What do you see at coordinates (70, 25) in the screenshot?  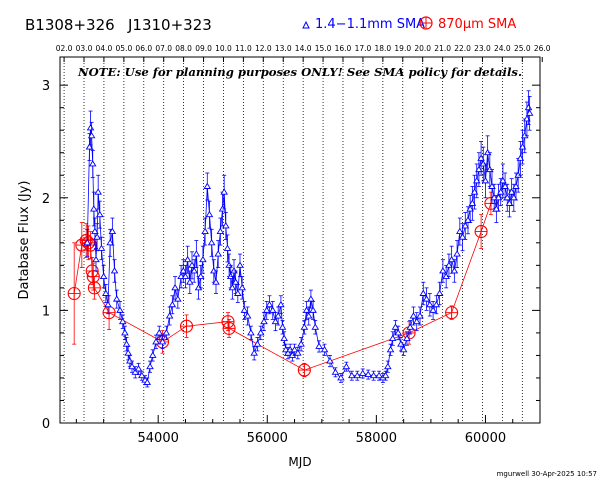 I see `source-name: B1308+326` at bounding box center [70, 25].